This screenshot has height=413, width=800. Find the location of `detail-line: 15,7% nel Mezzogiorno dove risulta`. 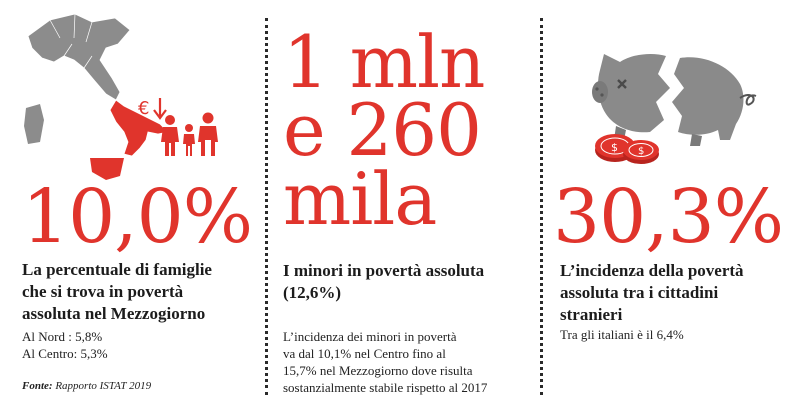

detail-line: 15,7% nel Mezzogiorno dove risulta is located at coordinates (378, 370).